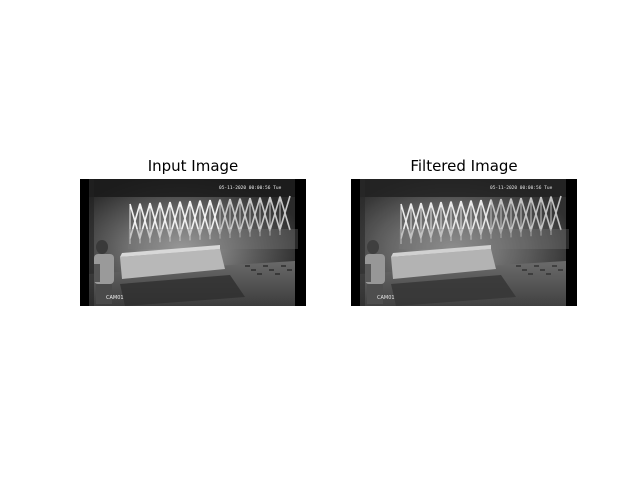 This screenshot has height=480, width=640. What do you see at coordinates (115, 298) in the screenshot?
I see `input-camera-label: CAM01` at bounding box center [115, 298].